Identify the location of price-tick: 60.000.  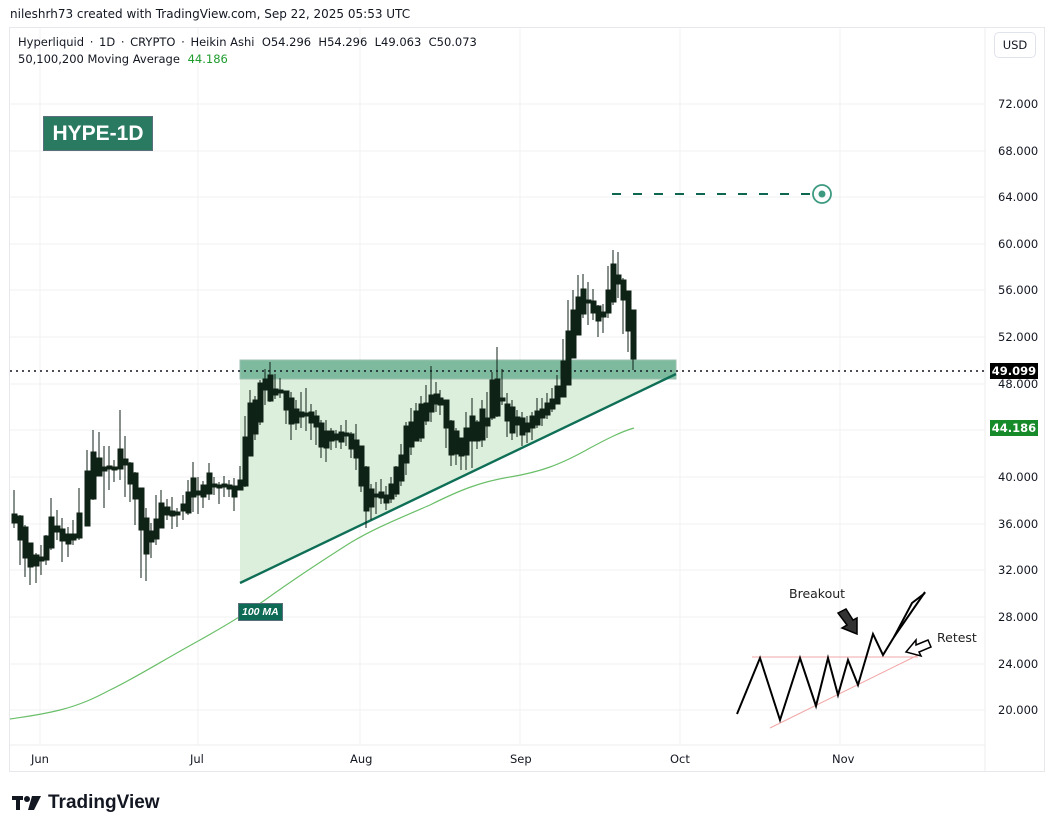
(1018, 244).